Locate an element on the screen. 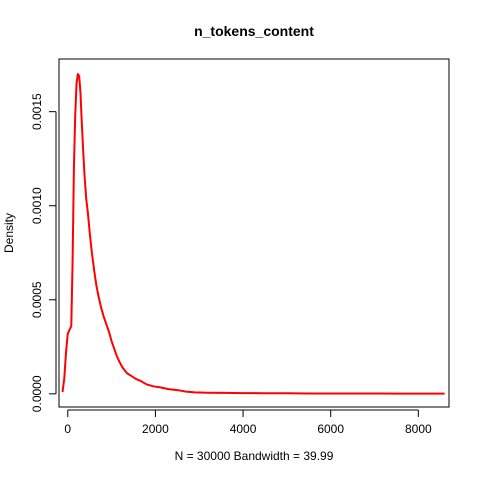  x-tick-label: 8000 is located at coordinates (418, 429).